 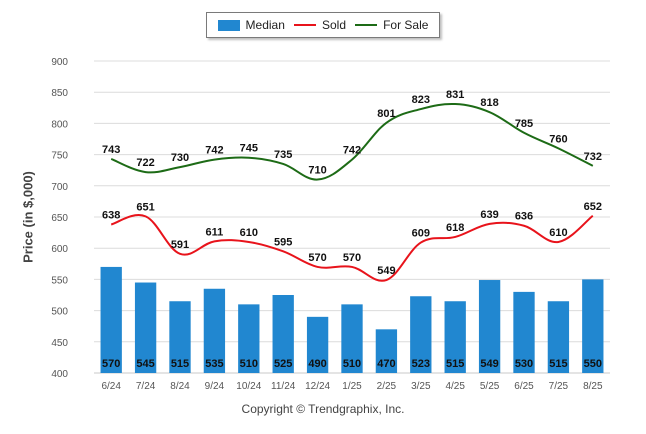 I want to click on for-sale-data-label: 743, so click(x=111, y=150).